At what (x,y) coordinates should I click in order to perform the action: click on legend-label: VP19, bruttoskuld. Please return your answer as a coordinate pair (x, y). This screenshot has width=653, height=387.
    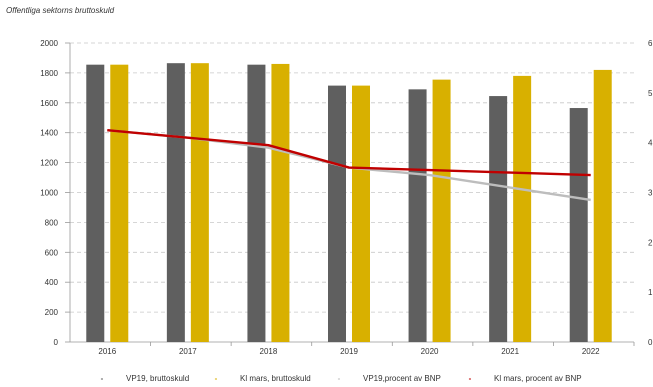
    Looking at the image, I should click on (158, 378).